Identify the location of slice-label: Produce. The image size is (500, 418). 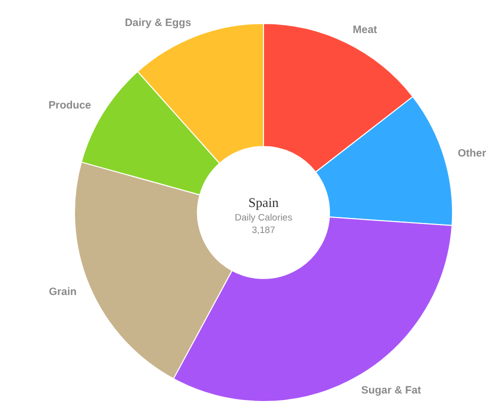
(70, 105).